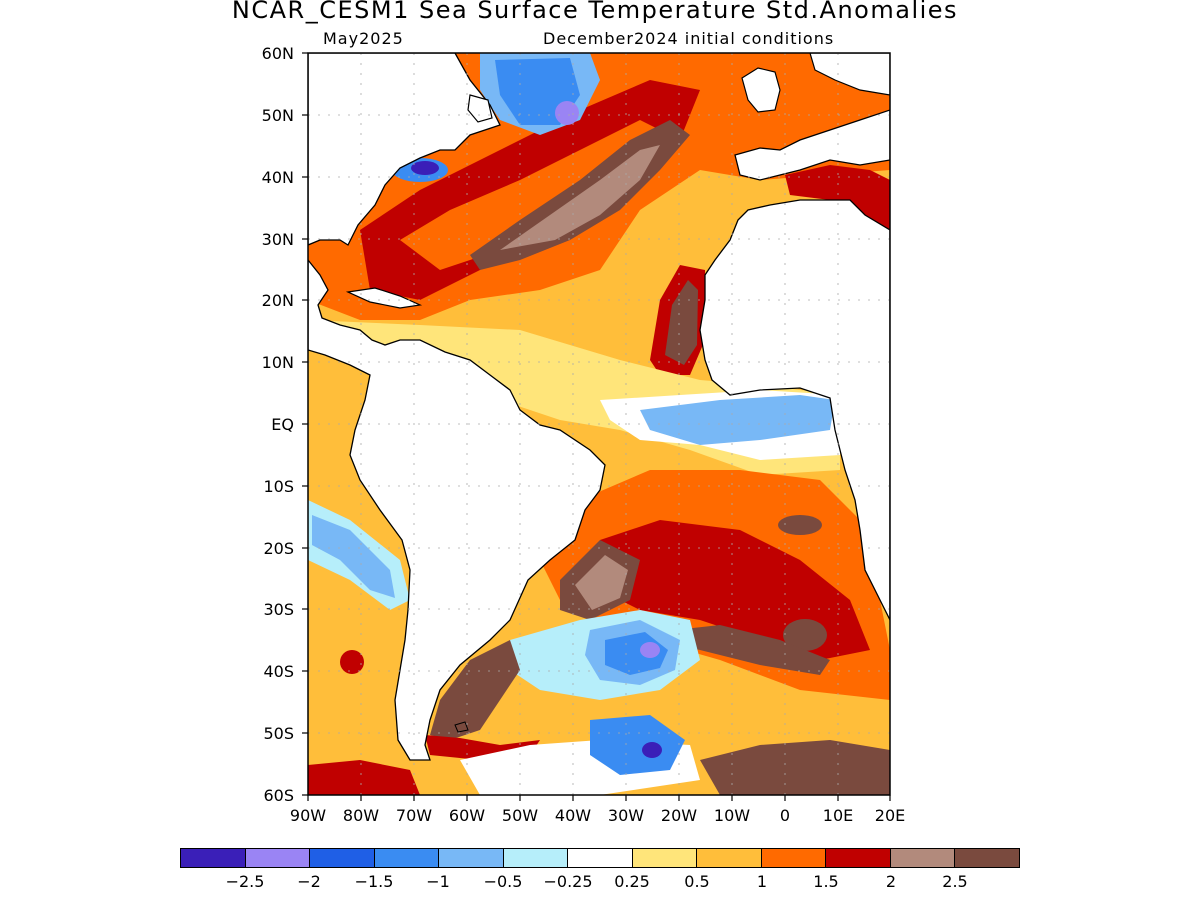 This screenshot has width=1200, height=900. Describe the element at coordinates (652, 750) in the screenshot. I see `anomaly-purple-southern` at that location.